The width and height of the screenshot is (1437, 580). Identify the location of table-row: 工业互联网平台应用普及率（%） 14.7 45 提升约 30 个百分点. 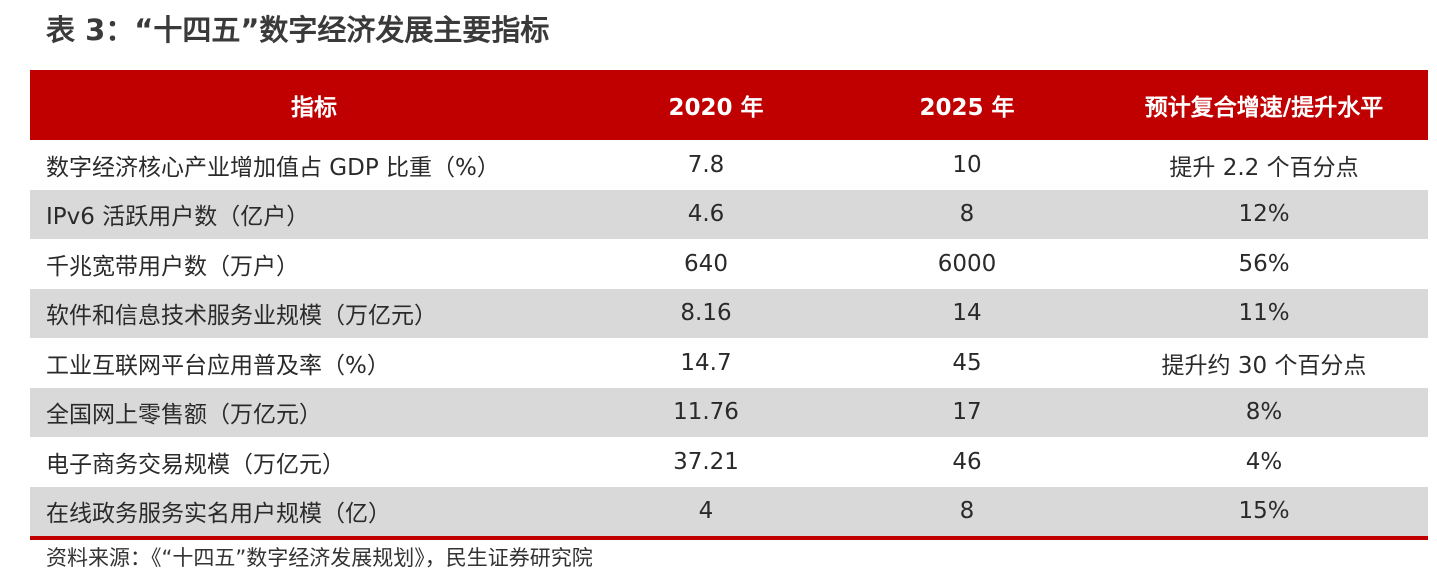
(729, 363).